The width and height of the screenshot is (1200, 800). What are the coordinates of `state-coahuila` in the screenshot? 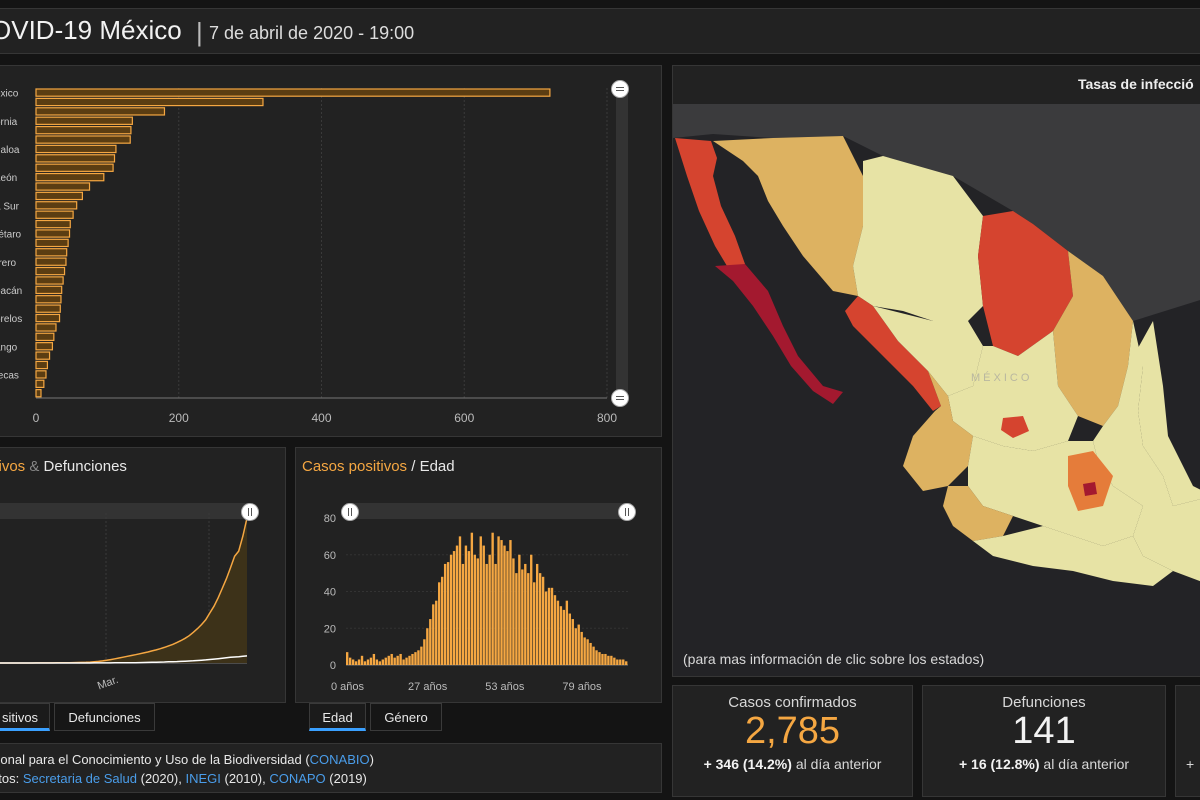 It's located at (1025, 283).